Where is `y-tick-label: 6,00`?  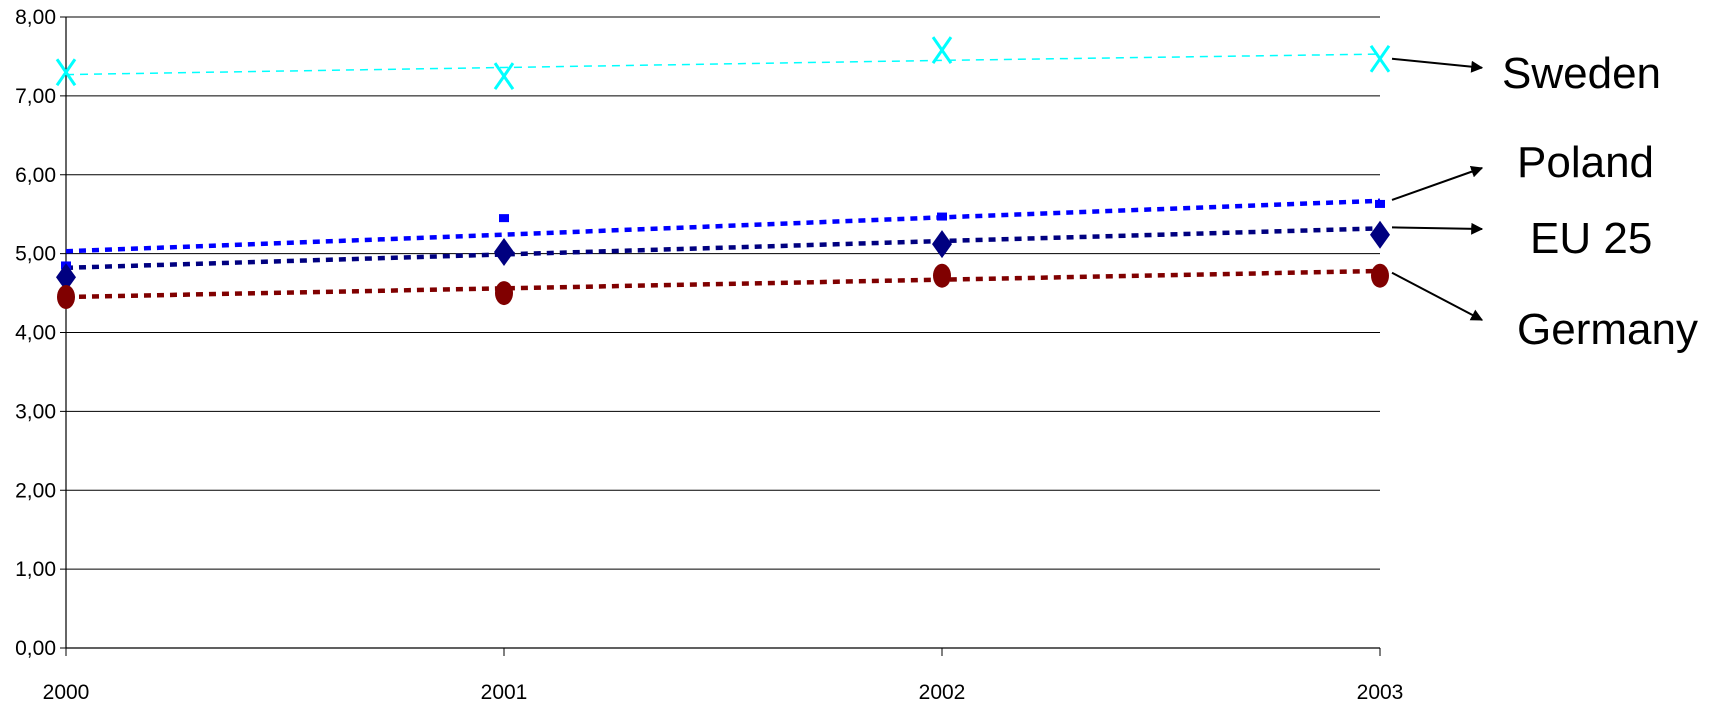 y-tick-label: 6,00 is located at coordinates (35, 175).